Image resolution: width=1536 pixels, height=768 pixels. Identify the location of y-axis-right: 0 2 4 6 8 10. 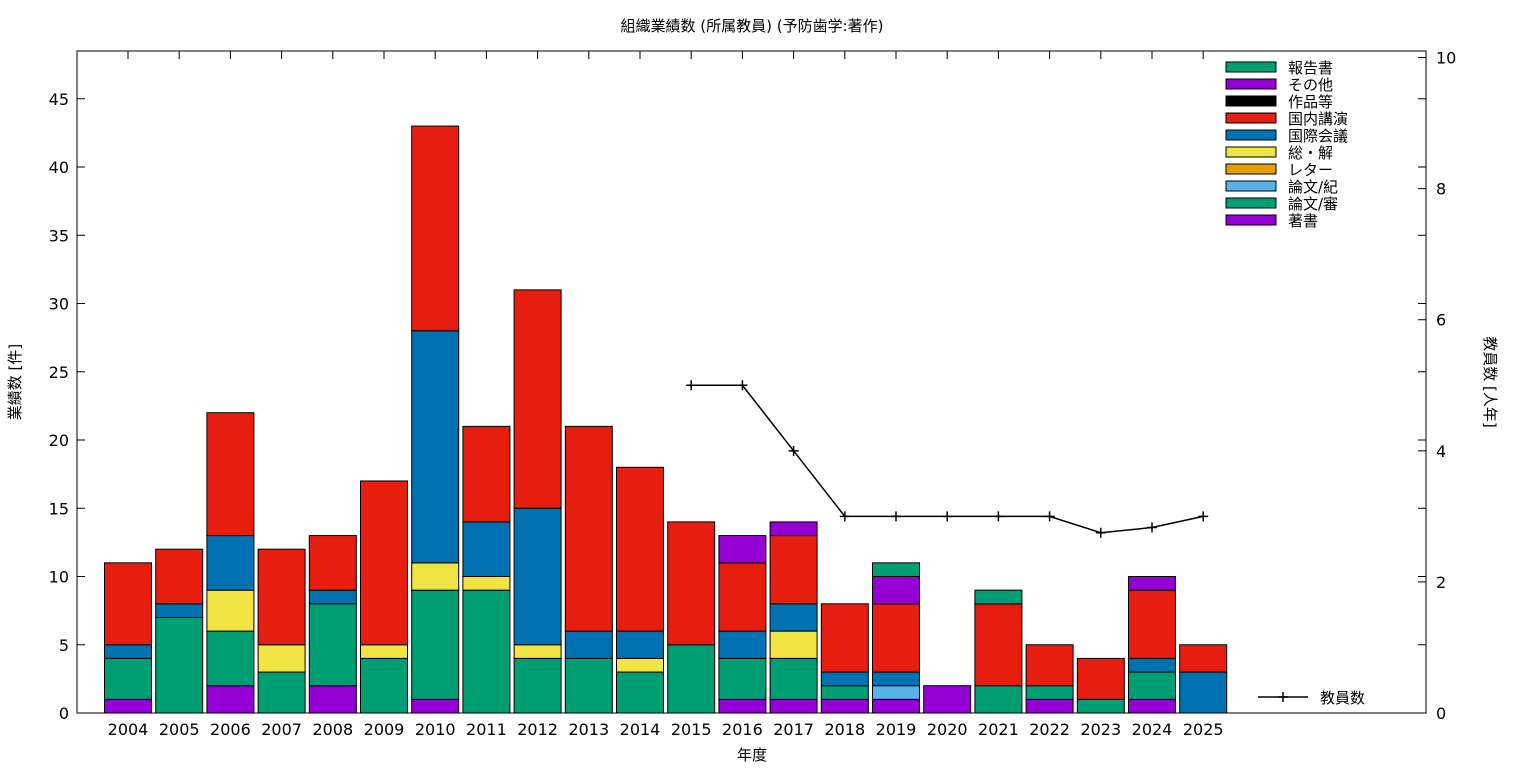
(1437, 386).